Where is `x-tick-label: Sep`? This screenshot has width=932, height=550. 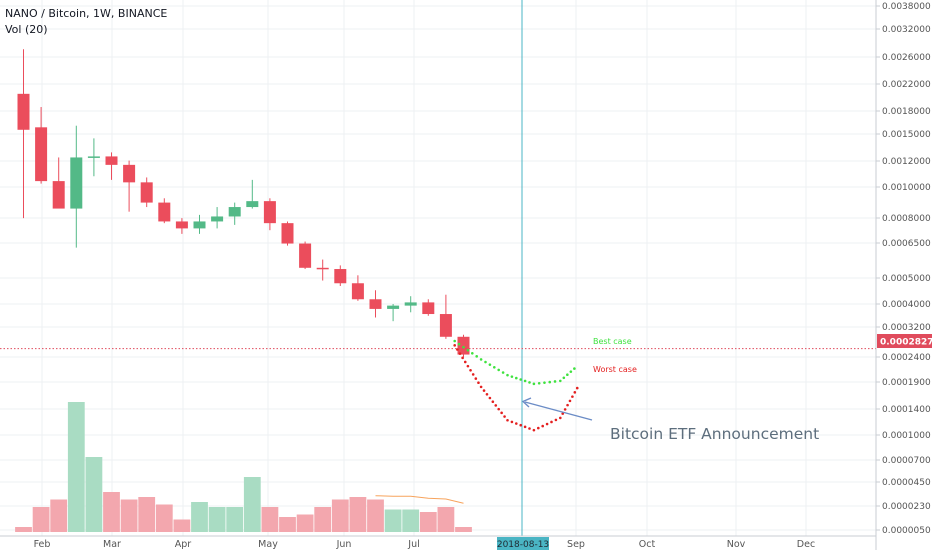 x-tick-label: Sep is located at coordinates (576, 544).